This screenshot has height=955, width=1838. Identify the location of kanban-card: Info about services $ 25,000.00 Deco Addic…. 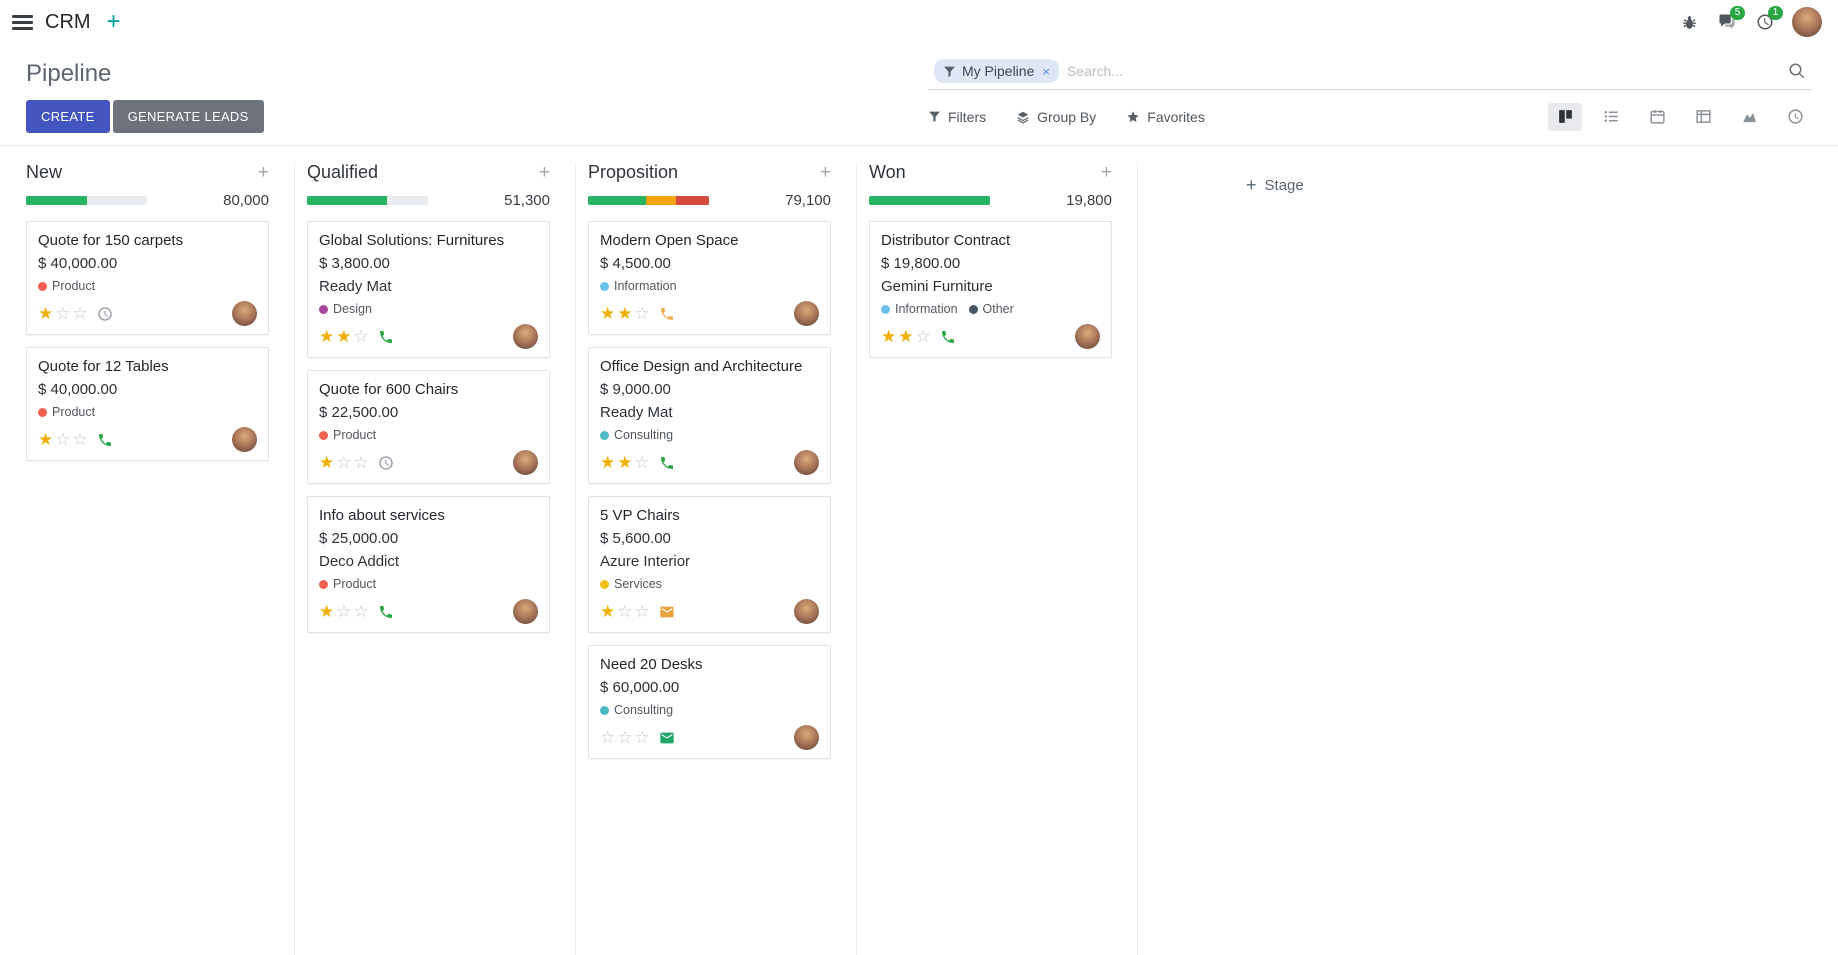
(428, 564).